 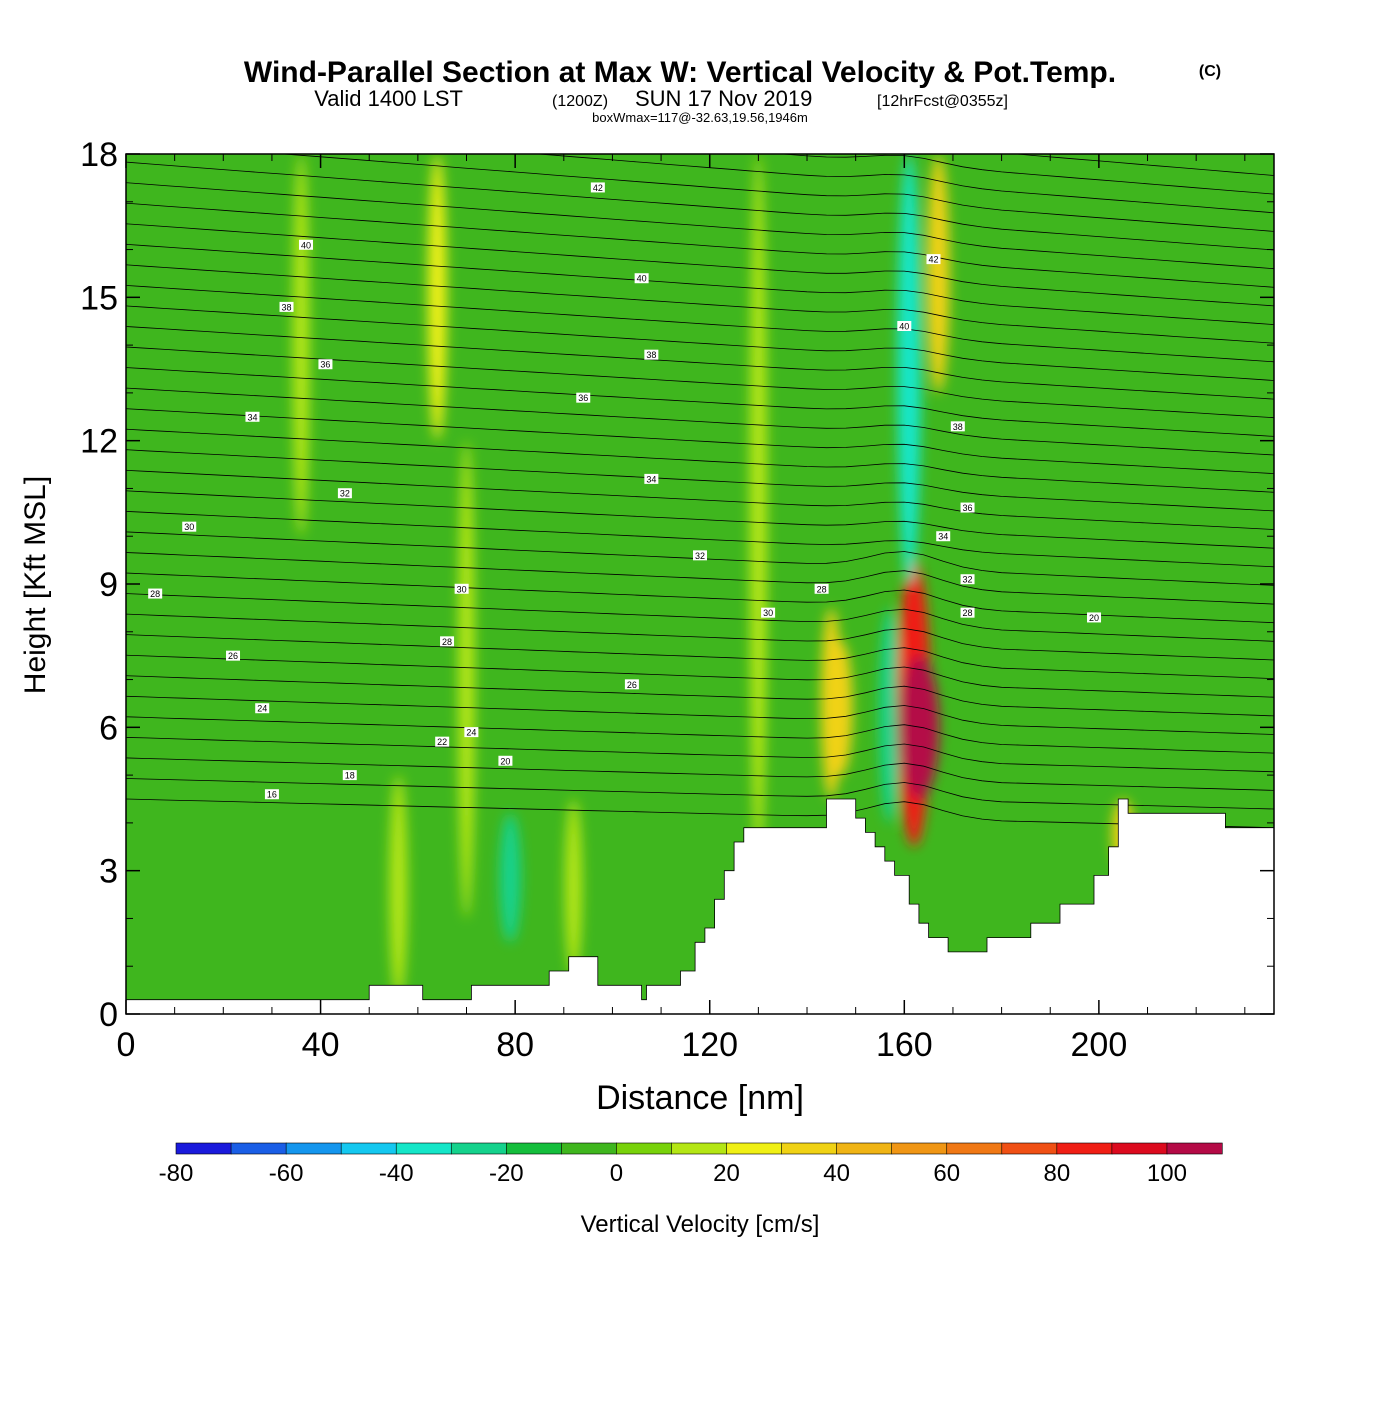 What do you see at coordinates (700, 556) in the screenshot?
I see `contour-label-text: 32` at bounding box center [700, 556].